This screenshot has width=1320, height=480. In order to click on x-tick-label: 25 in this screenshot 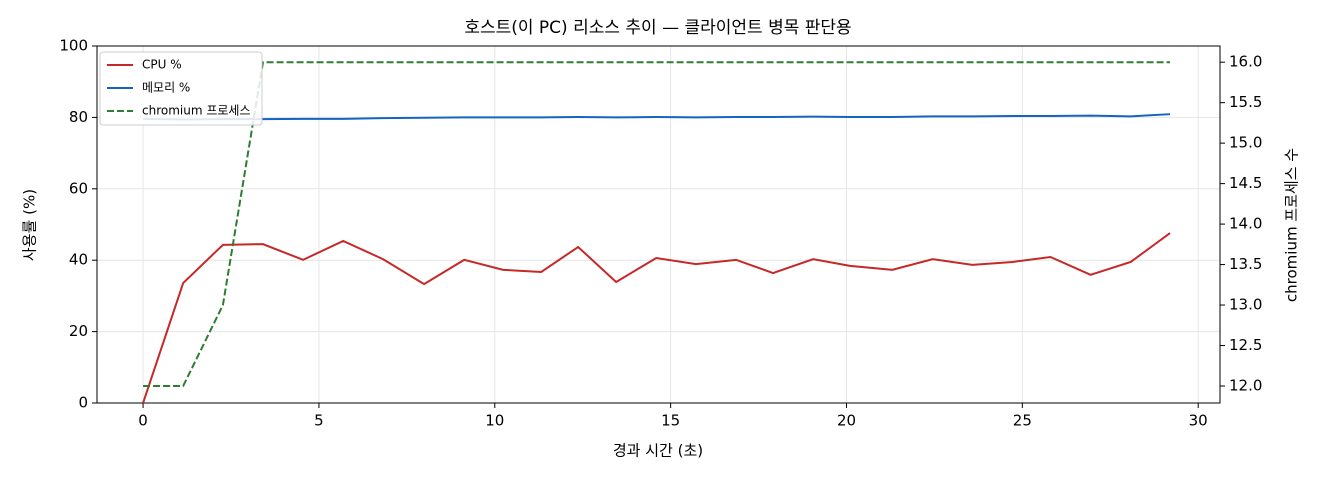, I will do `click(1022, 421)`.